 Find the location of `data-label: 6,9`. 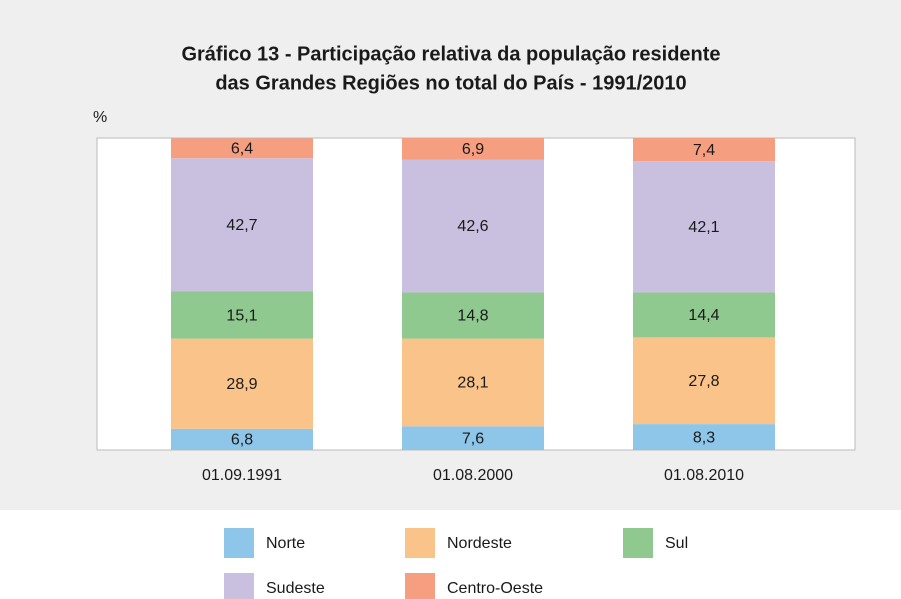

data-label: 6,9 is located at coordinates (473, 149).